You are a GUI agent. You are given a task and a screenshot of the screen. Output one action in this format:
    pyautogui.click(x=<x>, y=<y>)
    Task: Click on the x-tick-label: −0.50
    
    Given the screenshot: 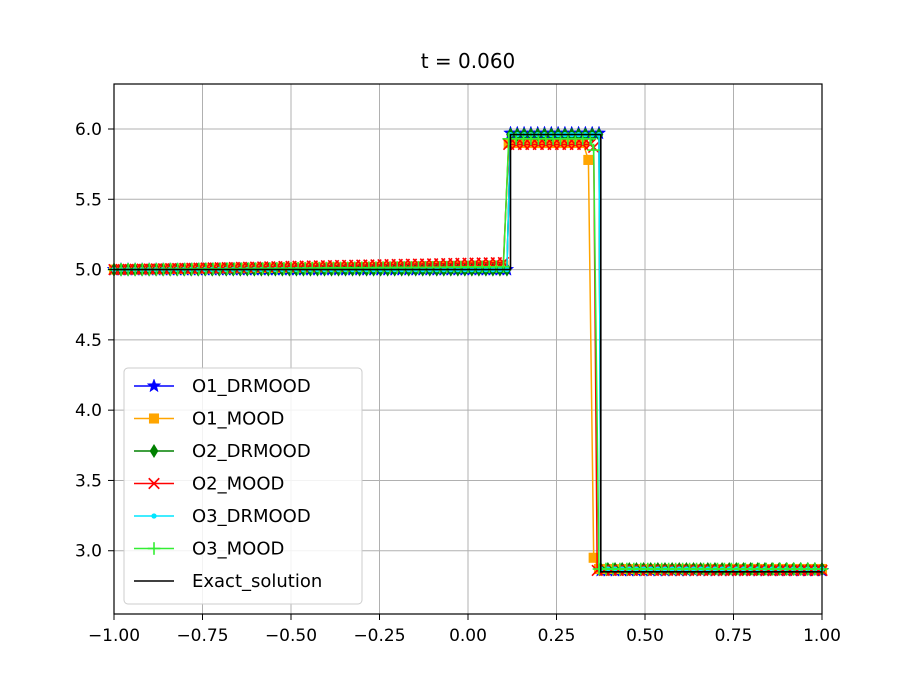 What is the action you would take?
    pyautogui.click(x=291, y=636)
    